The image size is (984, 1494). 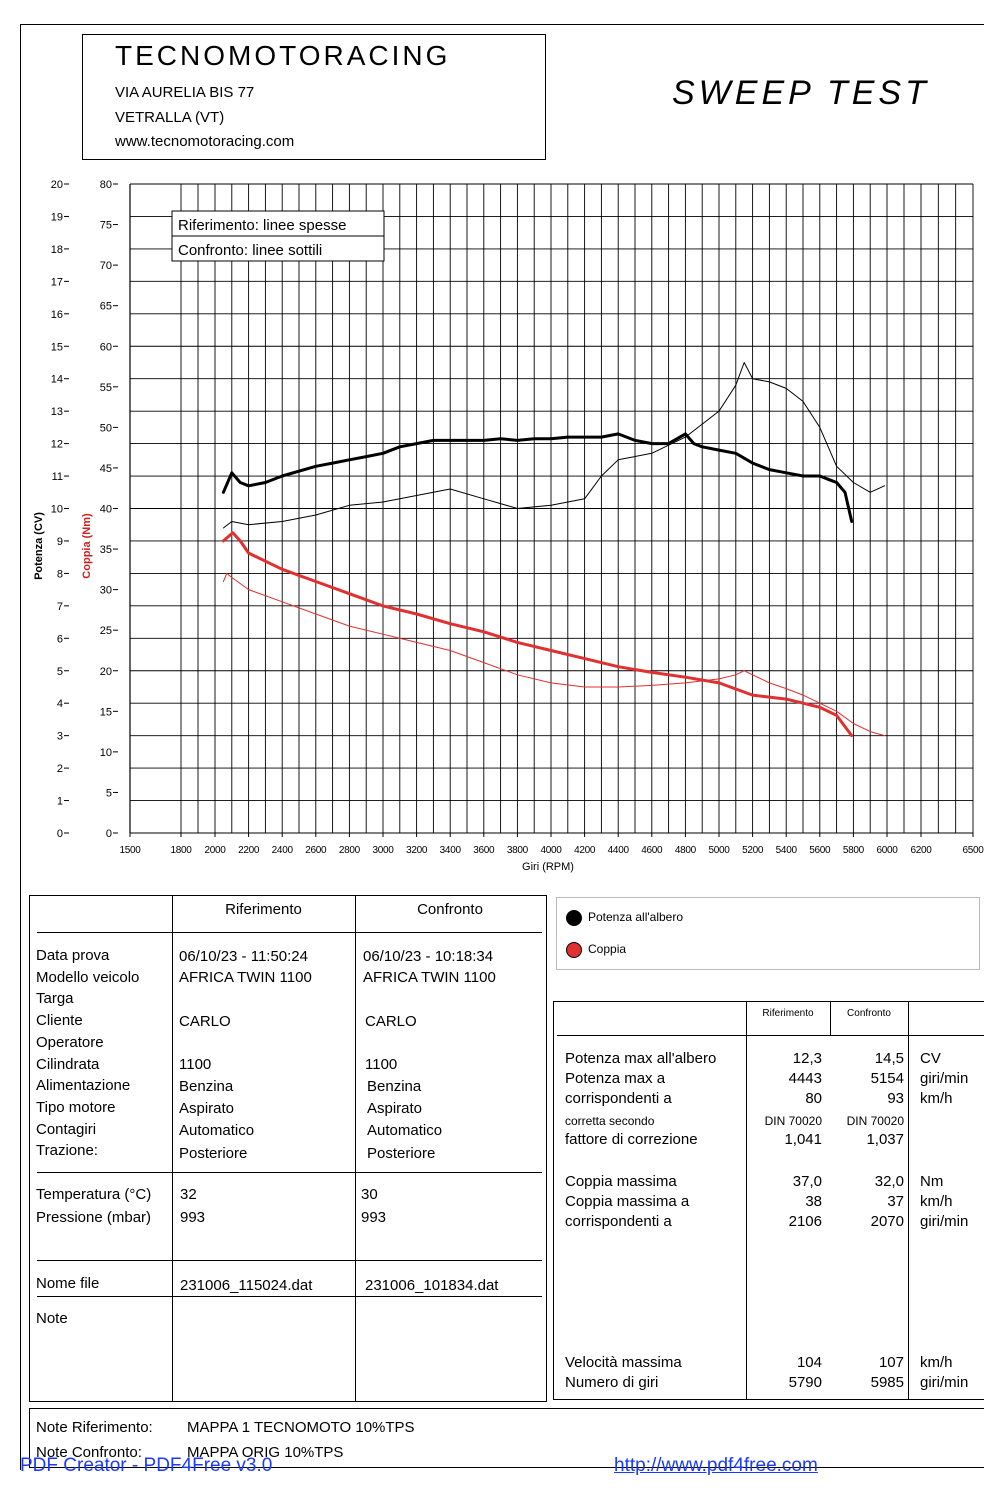 I want to click on power-tick-label: 13, so click(x=57, y=412).